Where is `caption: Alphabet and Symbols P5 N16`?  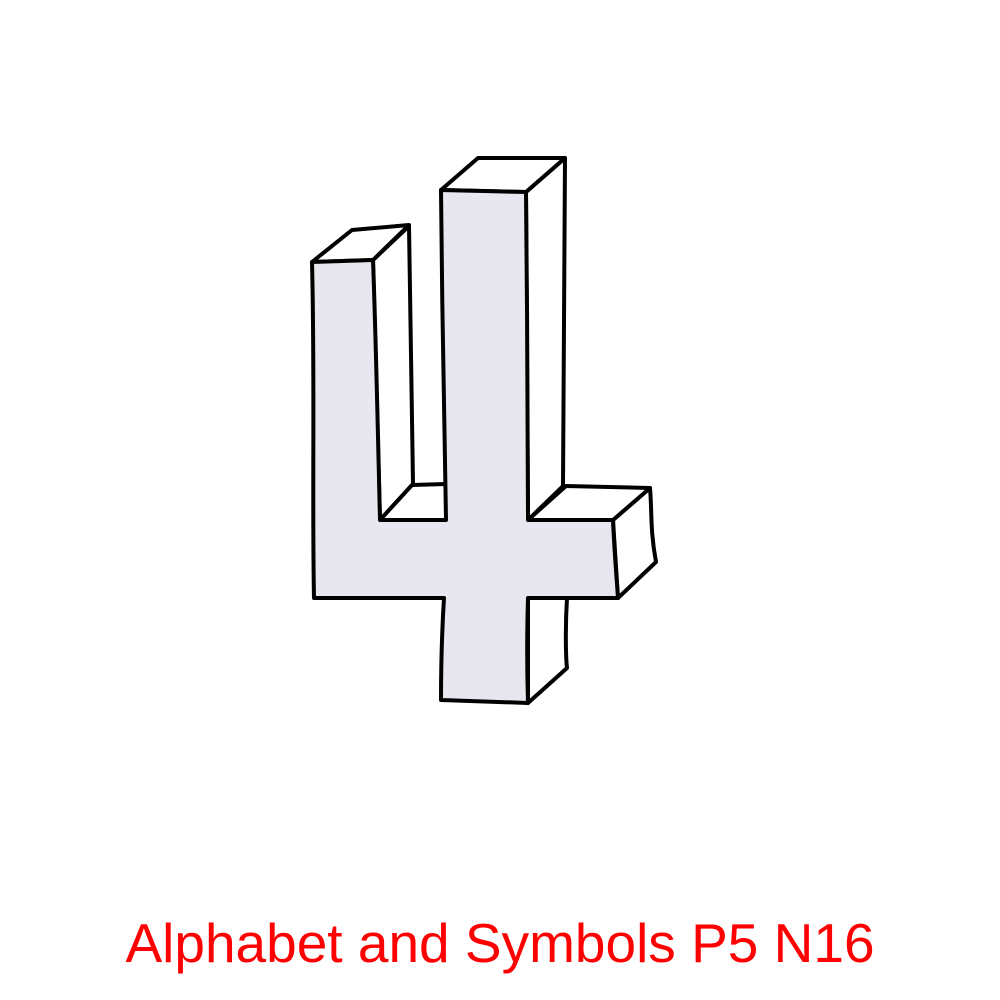 caption: Alphabet and Symbols P5 N16 is located at coordinates (500, 943).